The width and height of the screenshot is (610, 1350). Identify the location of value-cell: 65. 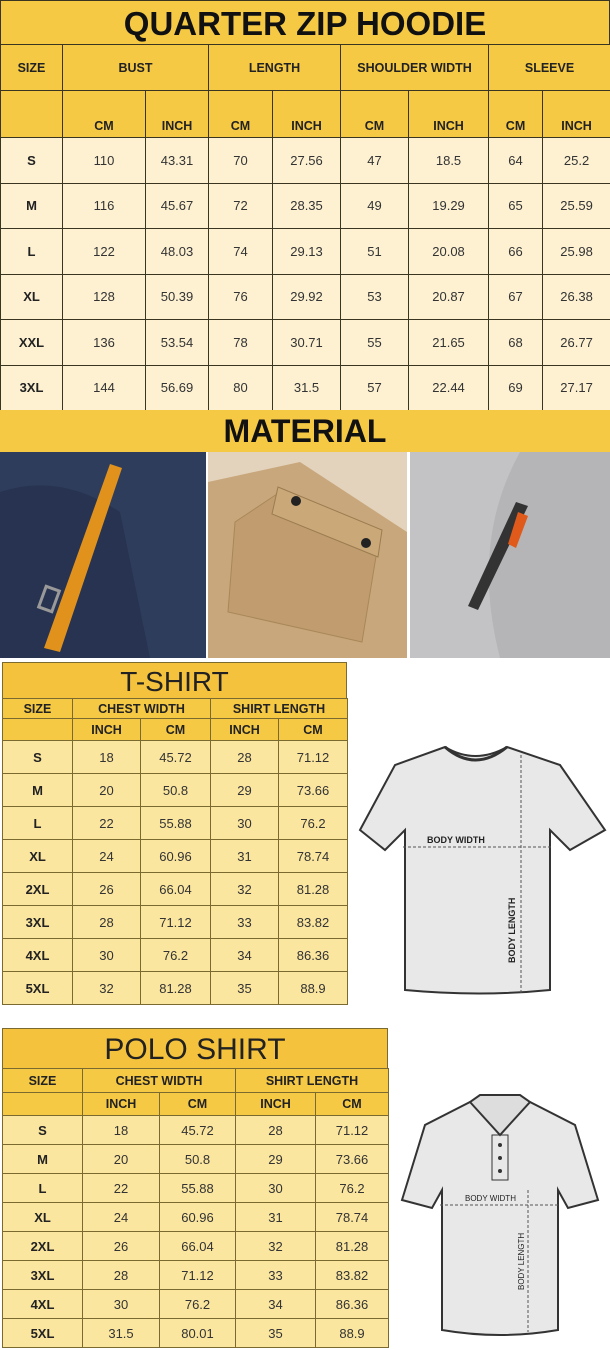
(516, 205).